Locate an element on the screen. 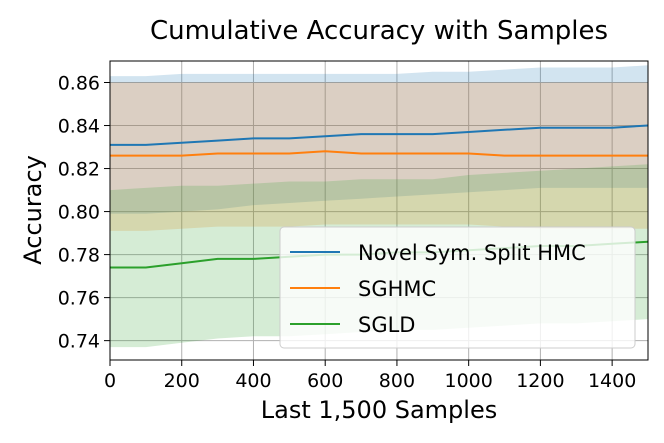  x-tick-label: 1400 is located at coordinates (612, 381).